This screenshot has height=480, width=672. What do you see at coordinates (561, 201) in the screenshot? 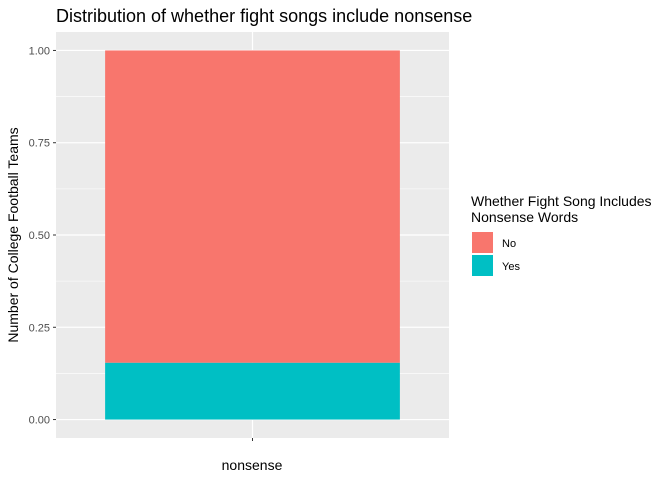
I see `legend-title-line1: Whether Fight Song Includes` at bounding box center [561, 201].